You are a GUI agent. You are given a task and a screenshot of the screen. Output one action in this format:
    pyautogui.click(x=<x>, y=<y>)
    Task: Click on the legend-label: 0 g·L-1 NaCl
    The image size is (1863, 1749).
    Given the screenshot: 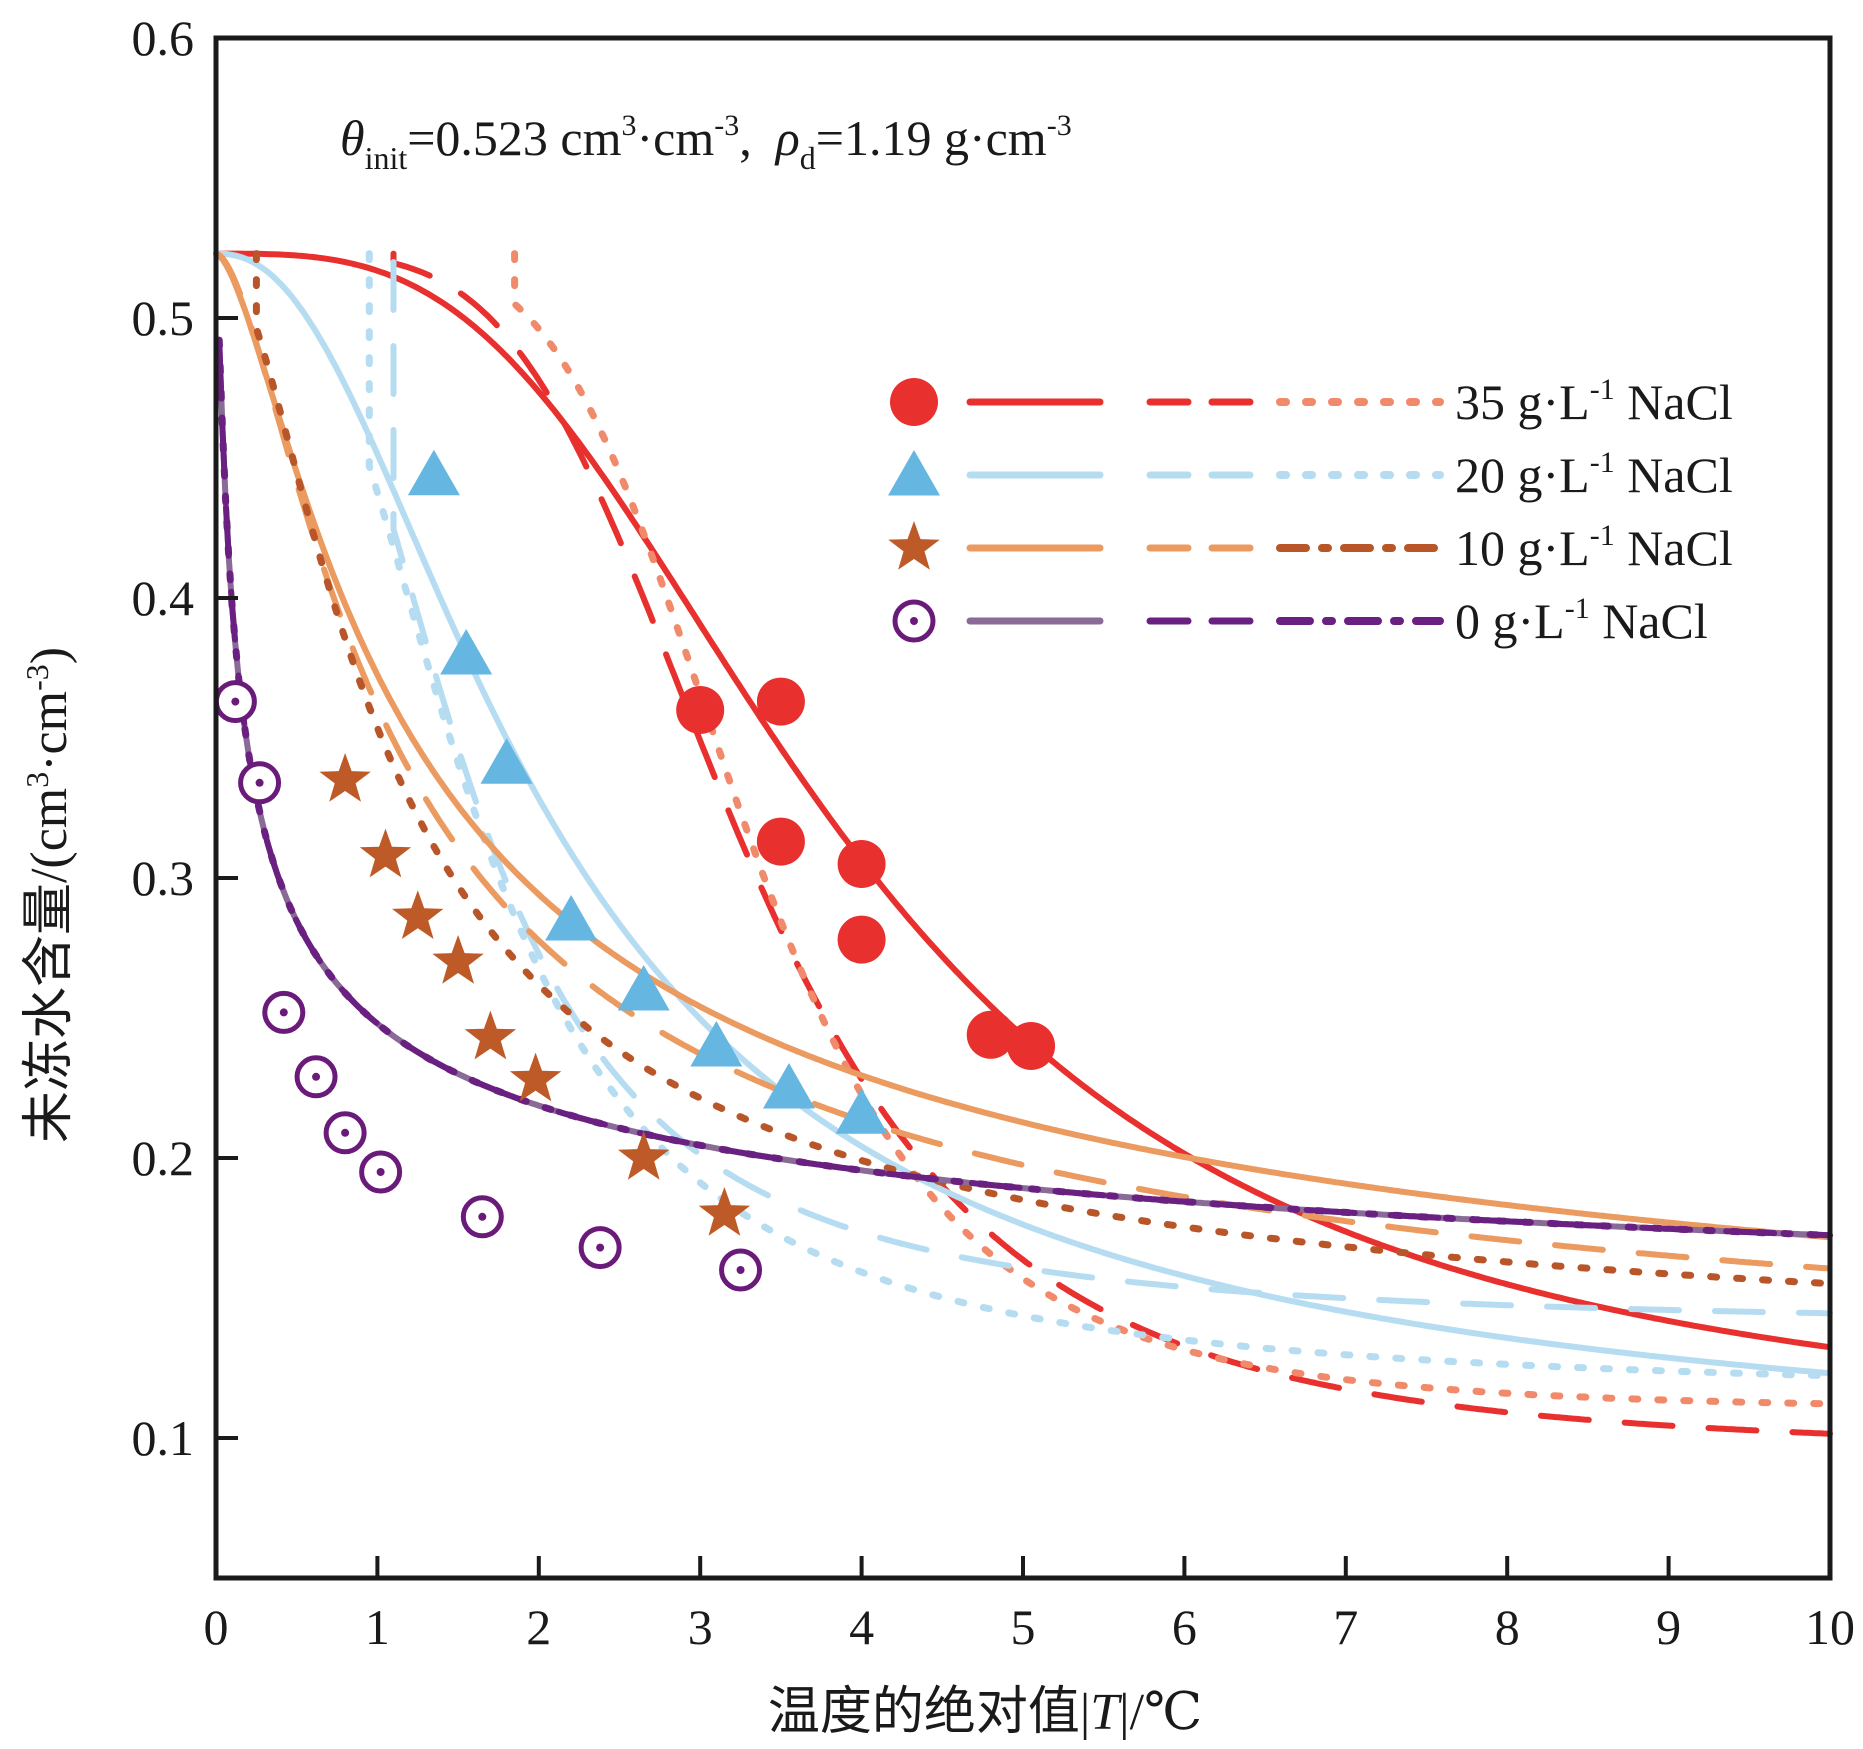 What is the action you would take?
    pyautogui.click(x=1581, y=620)
    